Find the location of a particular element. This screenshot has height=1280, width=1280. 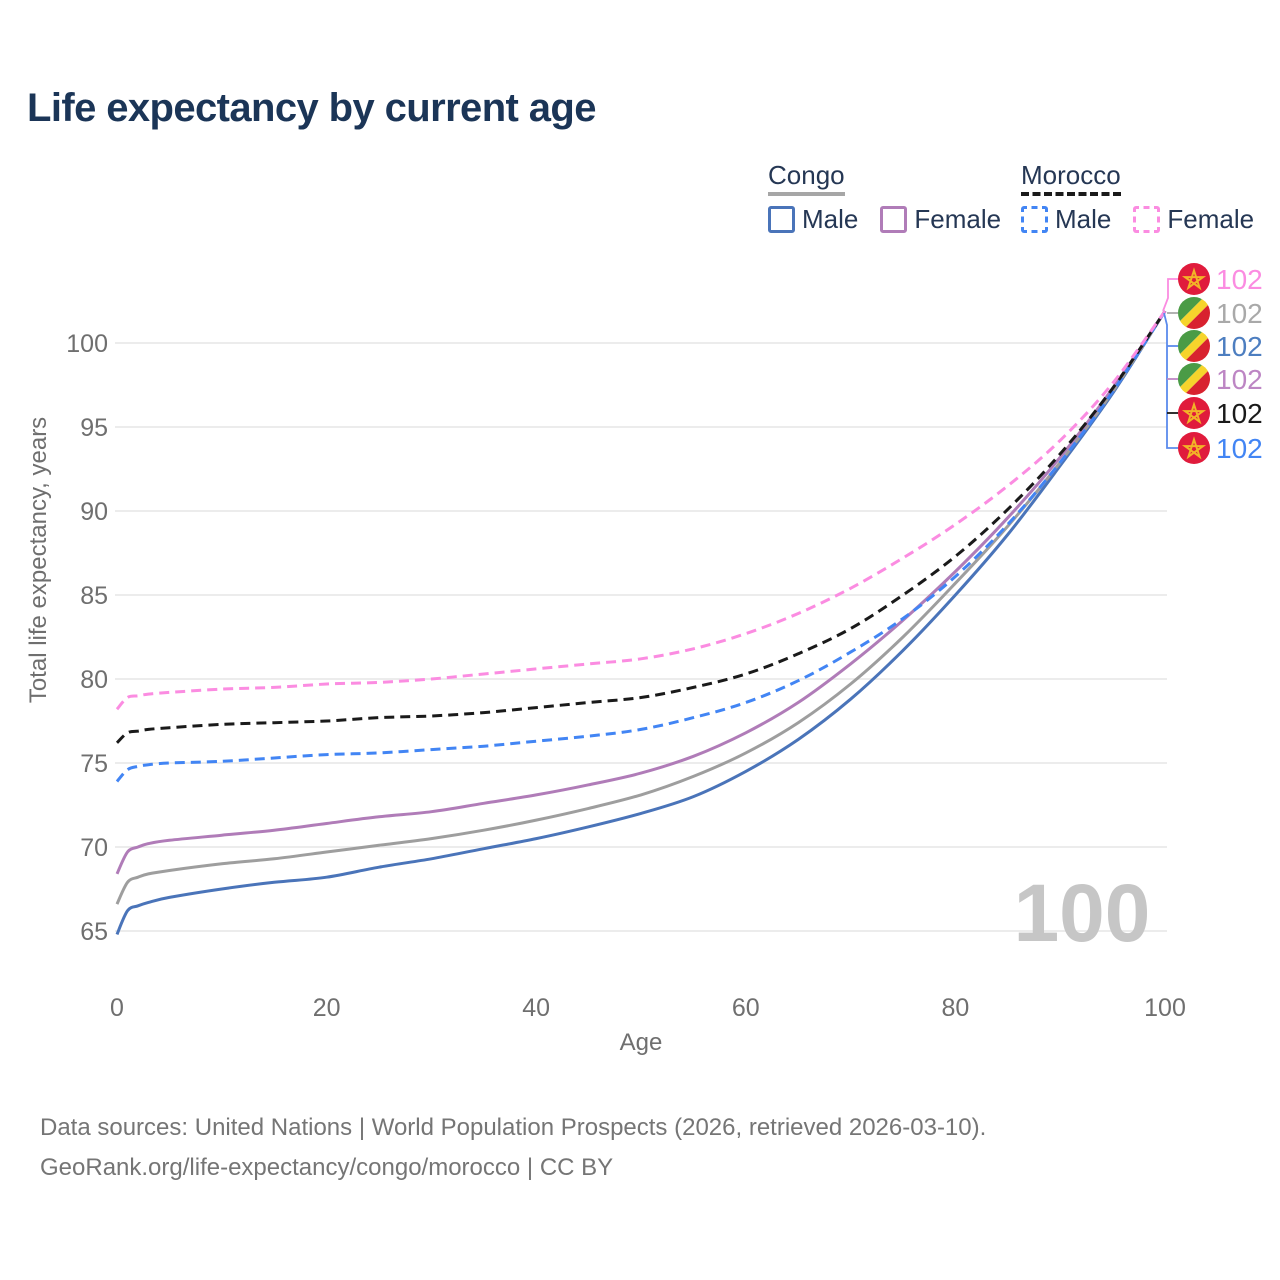

y-tick-label: 75 is located at coordinates (94, 764).